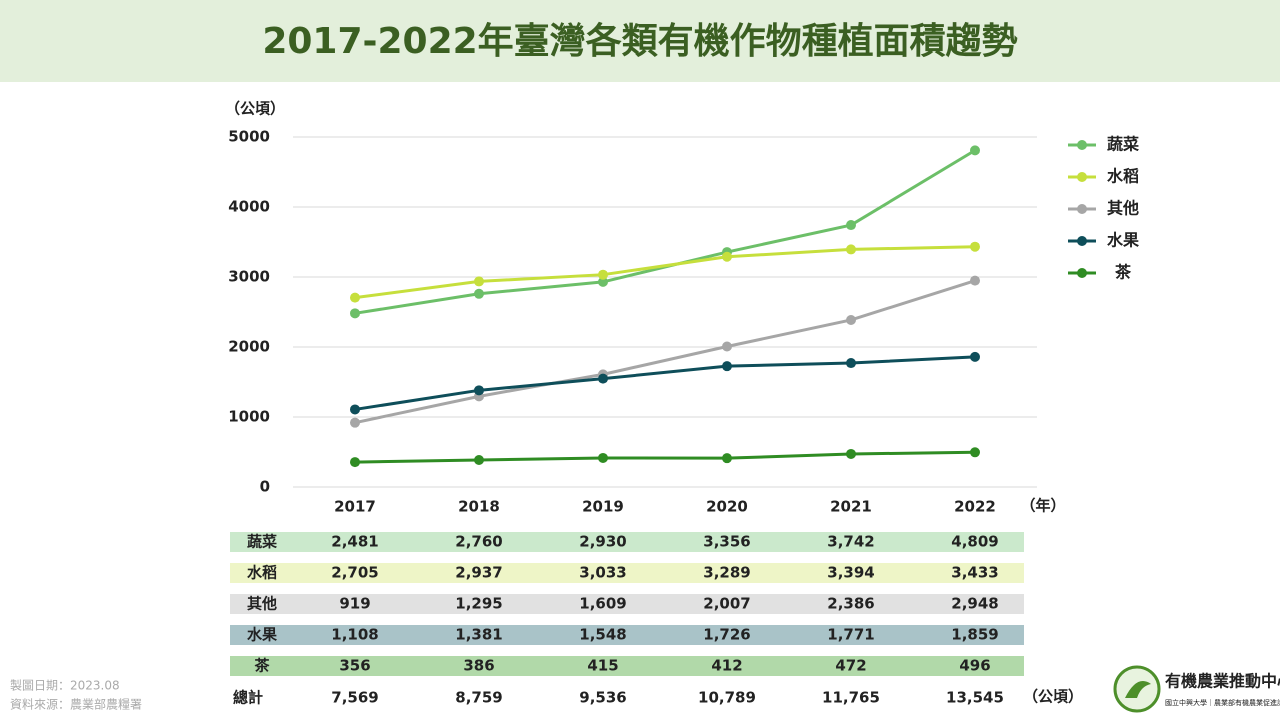  What do you see at coordinates (974, 666) in the screenshot?
I see `table-cell: 496` at bounding box center [974, 666].